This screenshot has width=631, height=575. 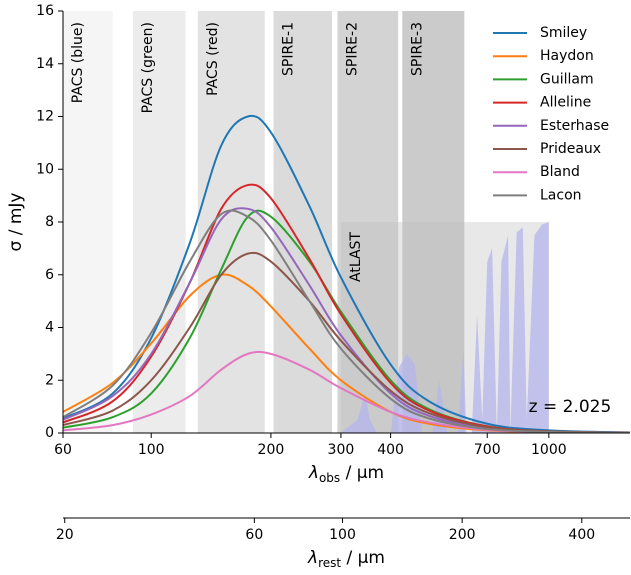 What do you see at coordinates (417, 49) in the screenshot?
I see `band-label: SPIRE-3` at bounding box center [417, 49].